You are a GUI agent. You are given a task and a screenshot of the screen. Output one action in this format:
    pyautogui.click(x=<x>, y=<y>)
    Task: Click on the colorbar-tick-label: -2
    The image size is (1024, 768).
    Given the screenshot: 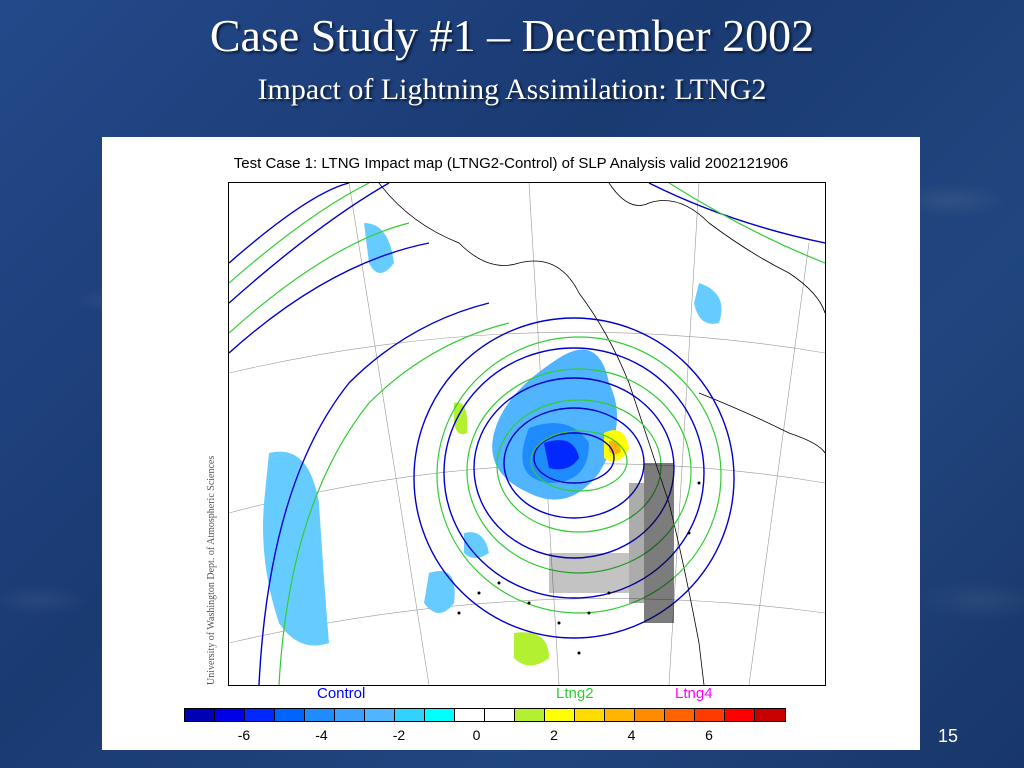 What is the action you would take?
    pyautogui.click(x=399, y=735)
    